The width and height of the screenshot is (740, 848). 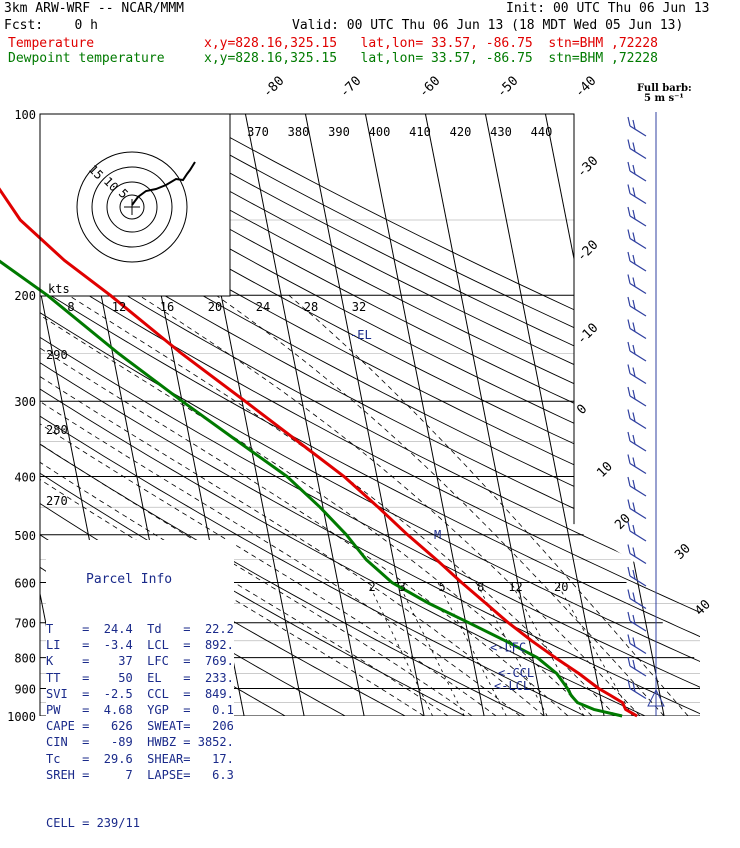 I want to click on pressure-tick-label: 900, so click(x=25, y=689).